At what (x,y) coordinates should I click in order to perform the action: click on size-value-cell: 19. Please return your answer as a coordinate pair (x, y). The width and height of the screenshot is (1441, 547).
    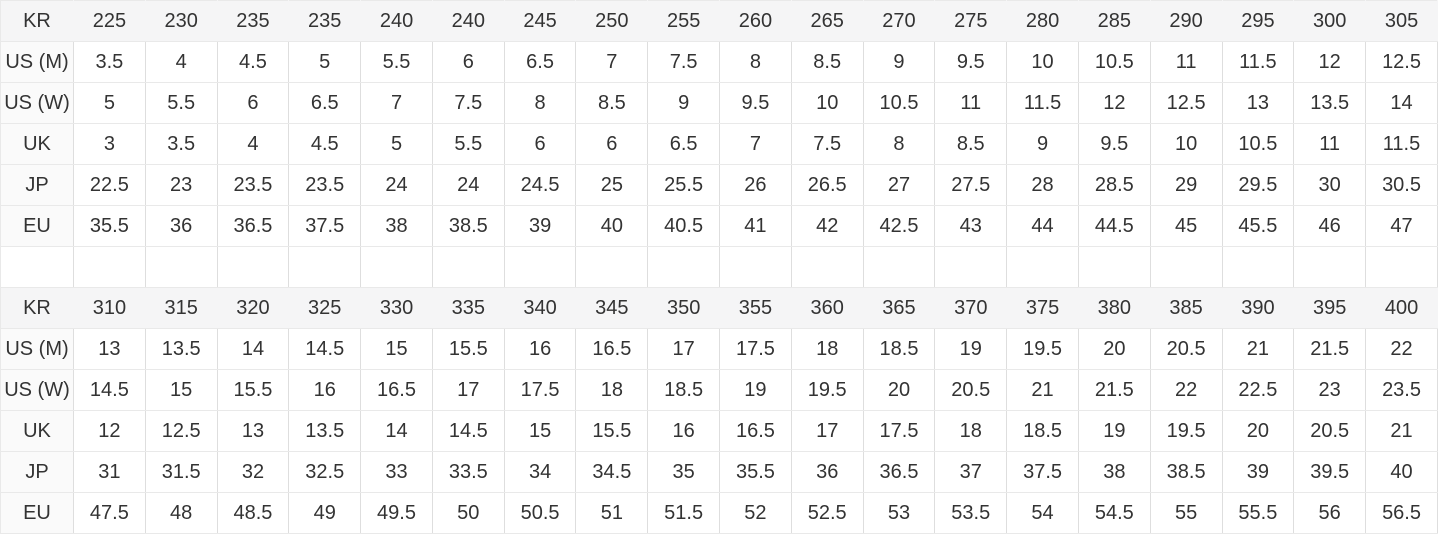
    Looking at the image, I should click on (1114, 431).